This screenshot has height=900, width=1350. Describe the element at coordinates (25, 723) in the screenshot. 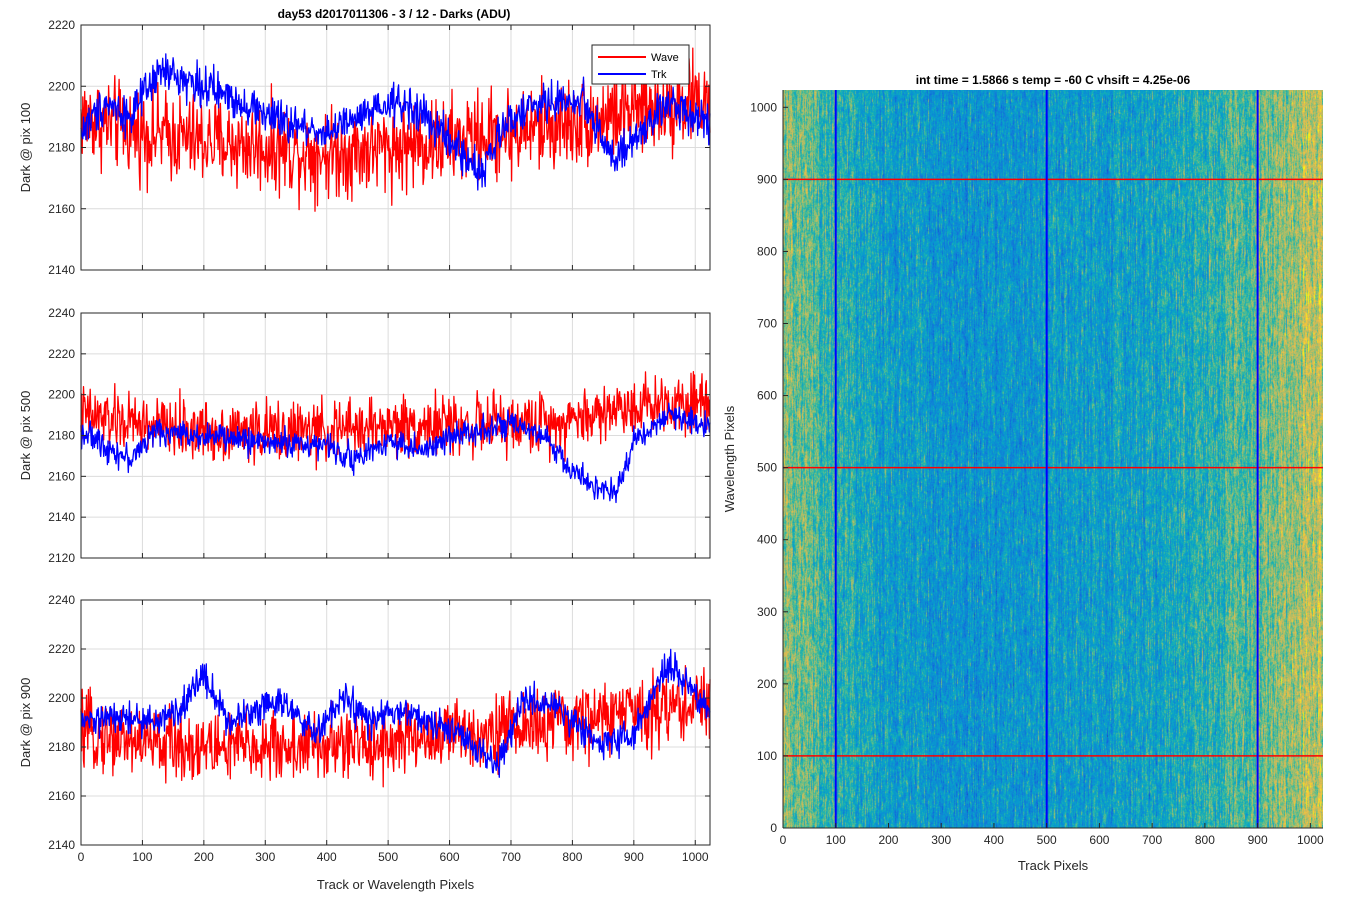

I see `y-axis-label: Dark @ pix 900` at that location.